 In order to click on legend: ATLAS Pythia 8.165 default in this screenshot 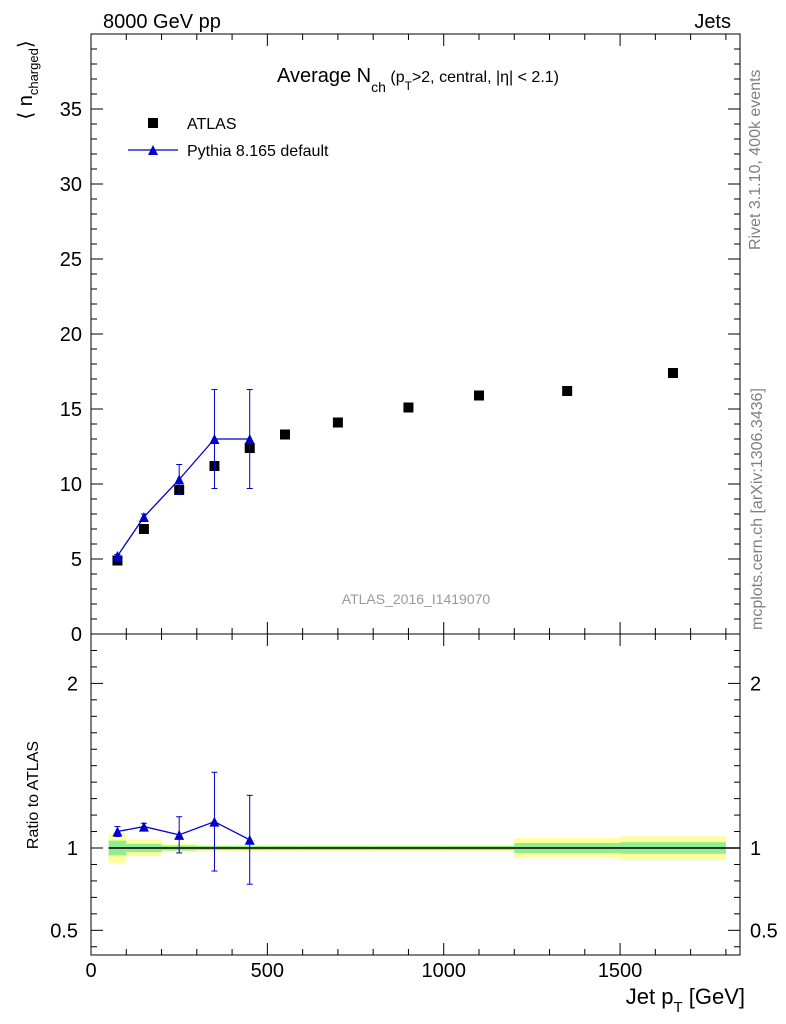, I will do `click(228, 138)`.